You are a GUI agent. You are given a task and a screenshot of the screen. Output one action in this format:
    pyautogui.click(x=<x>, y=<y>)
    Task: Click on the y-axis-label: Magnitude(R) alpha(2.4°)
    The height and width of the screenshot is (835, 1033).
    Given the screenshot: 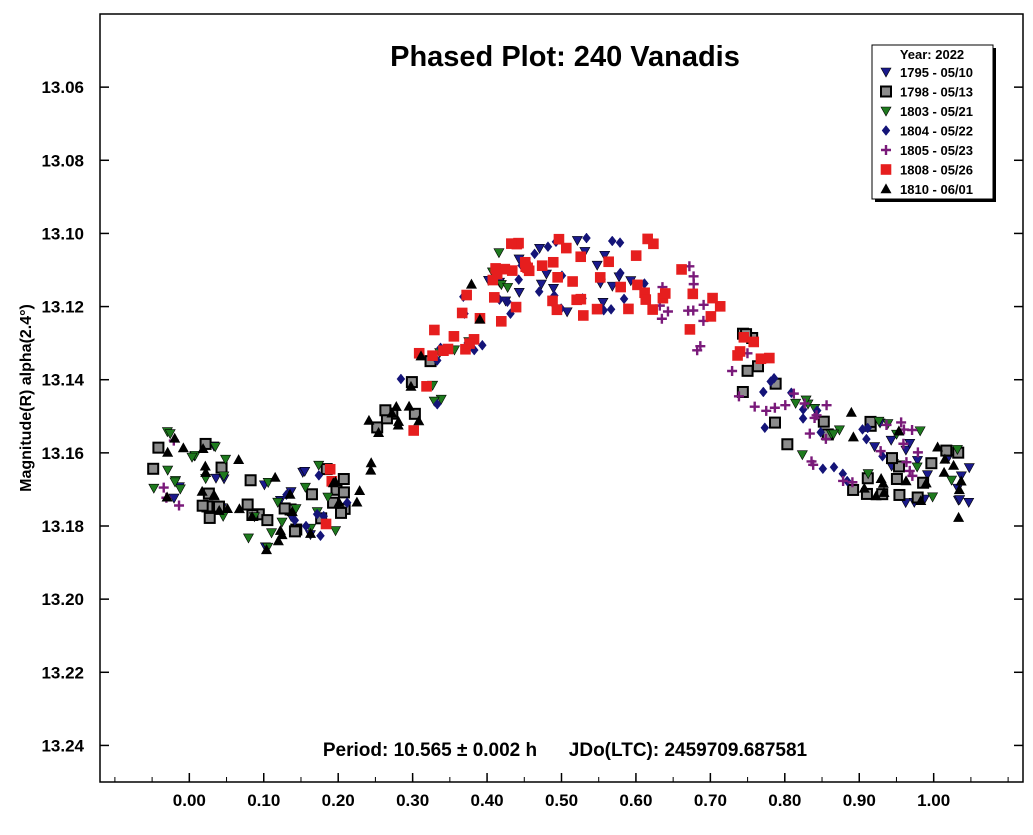 What is the action you would take?
    pyautogui.click(x=26, y=398)
    